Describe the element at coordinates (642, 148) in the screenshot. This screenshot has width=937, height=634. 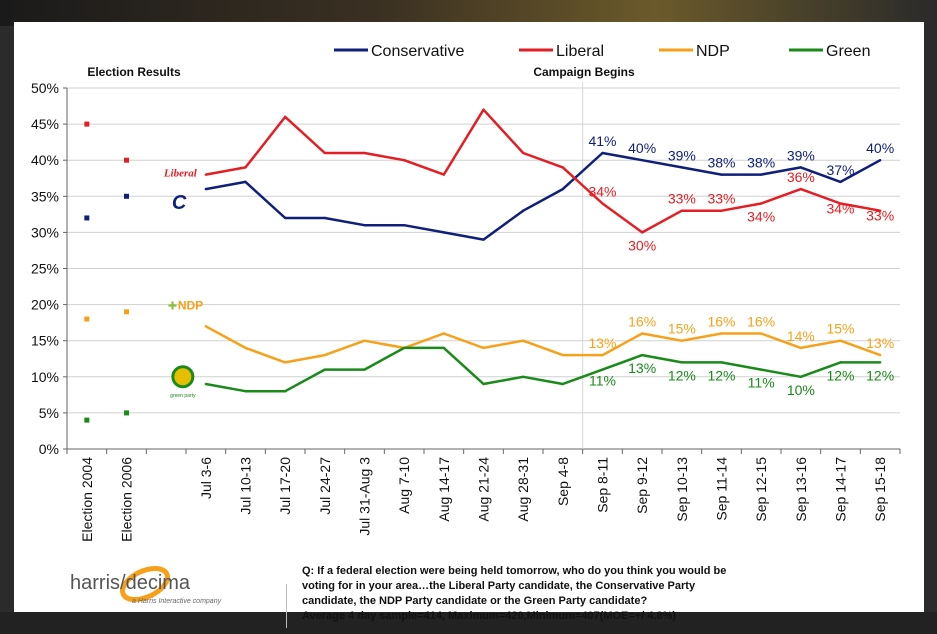
I see `data-label: 40%` at that location.